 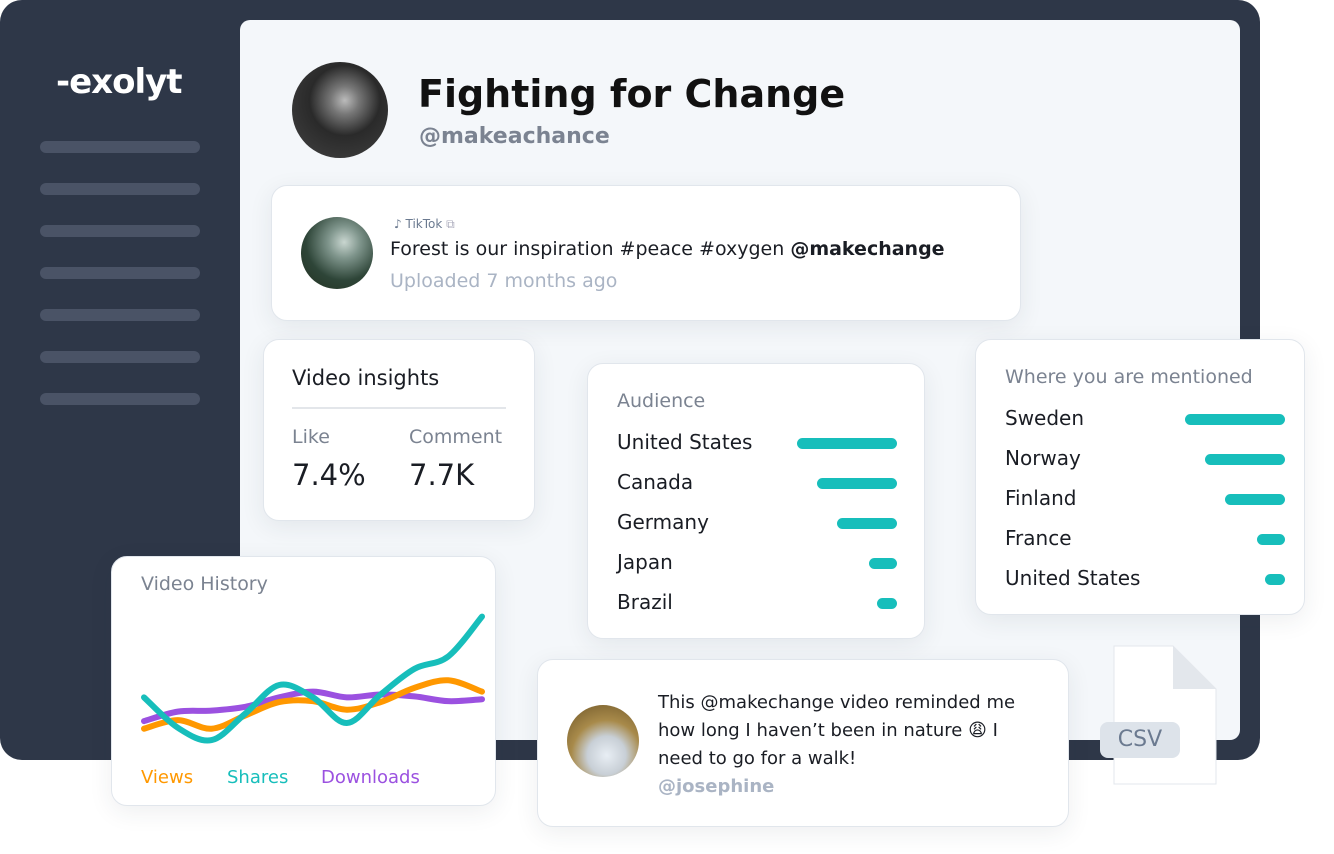 I want to click on mentions-list: Sweden Norway Finland France United States, so click(x=1145, y=506).